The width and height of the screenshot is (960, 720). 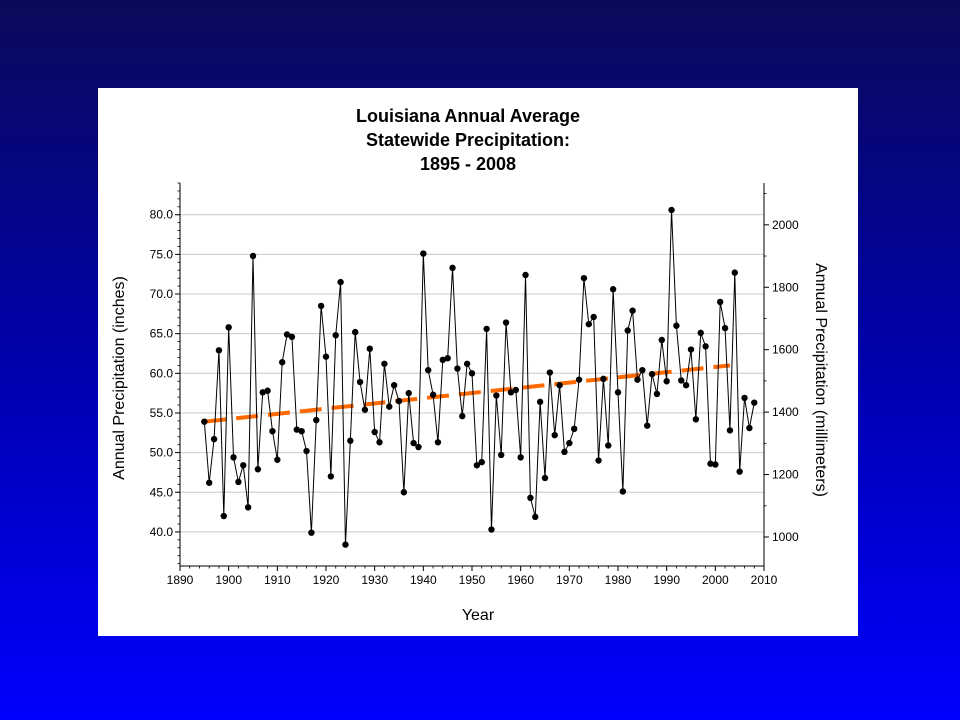 What do you see at coordinates (162, 215) in the screenshot?
I see `y-left-tick-label: 80.0` at bounding box center [162, 215].